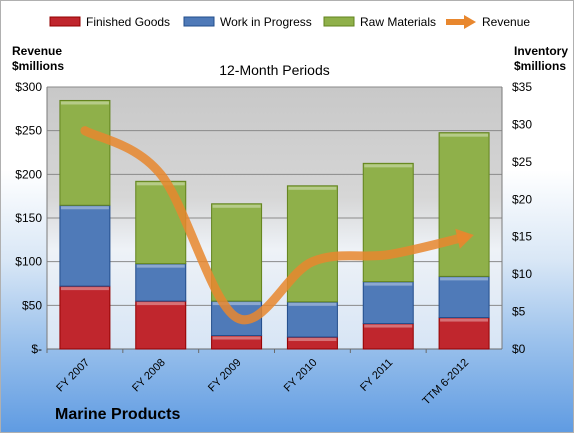 The width and height of the screenshot is (574, 433). Describe the element at coordinates (522, 274) in the screenshot. I see `right-tick-label: $10` at that location.